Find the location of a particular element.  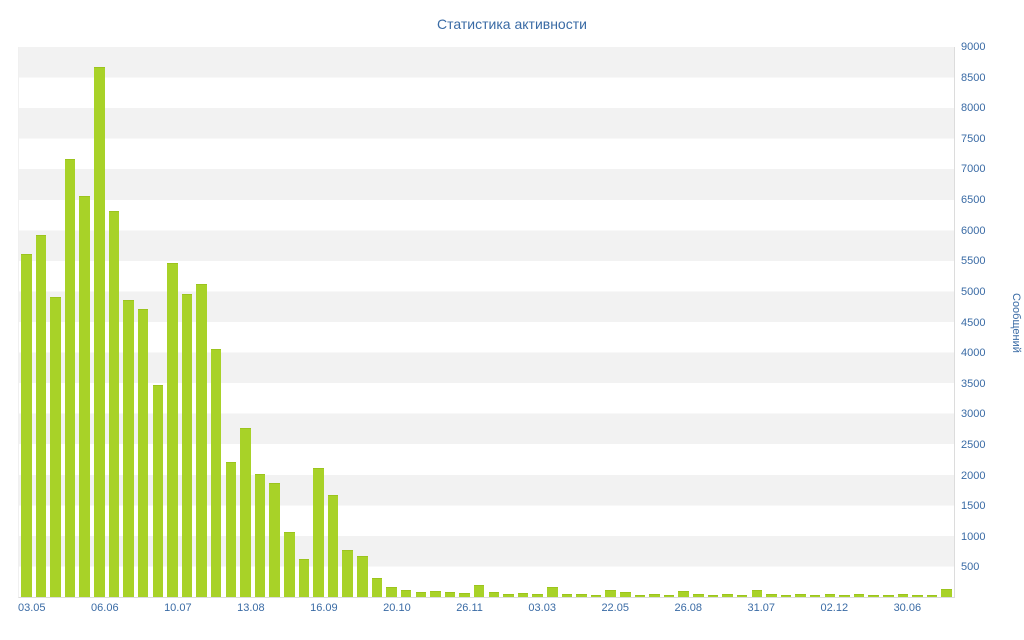

y-axis-tick-label: 5500 is located at coordinates (973, 261).